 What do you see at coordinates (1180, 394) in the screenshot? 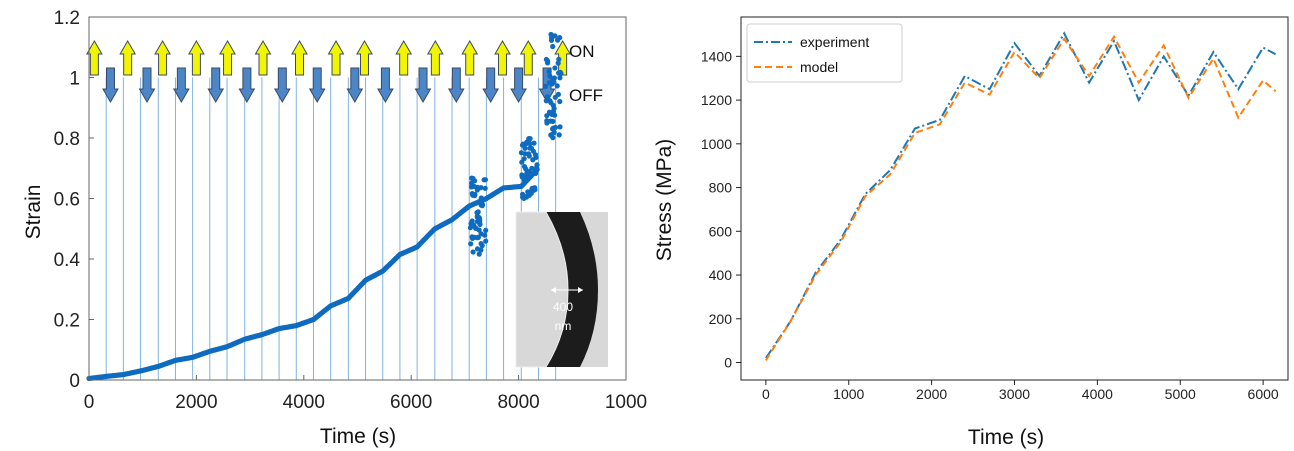
I see `stress-x-tick-label: 5000` at bounding box center [1180, 394].